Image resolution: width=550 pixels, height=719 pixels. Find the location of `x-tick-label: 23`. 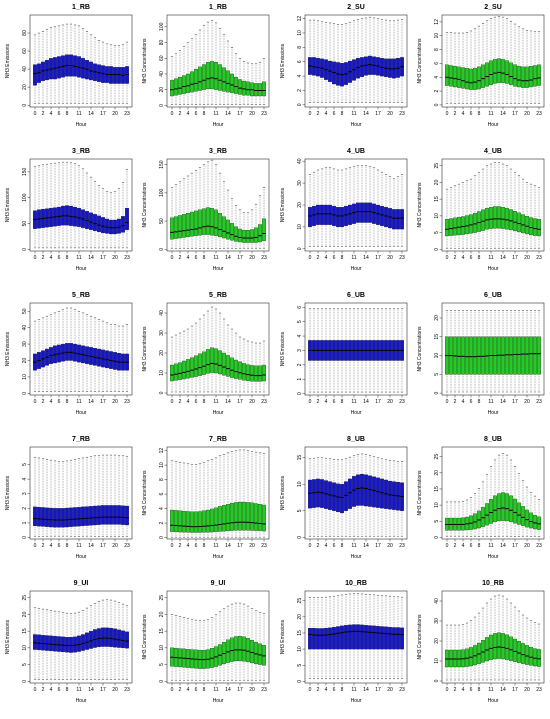

x-tick-label: 23 is located at coordinates (539, 258).